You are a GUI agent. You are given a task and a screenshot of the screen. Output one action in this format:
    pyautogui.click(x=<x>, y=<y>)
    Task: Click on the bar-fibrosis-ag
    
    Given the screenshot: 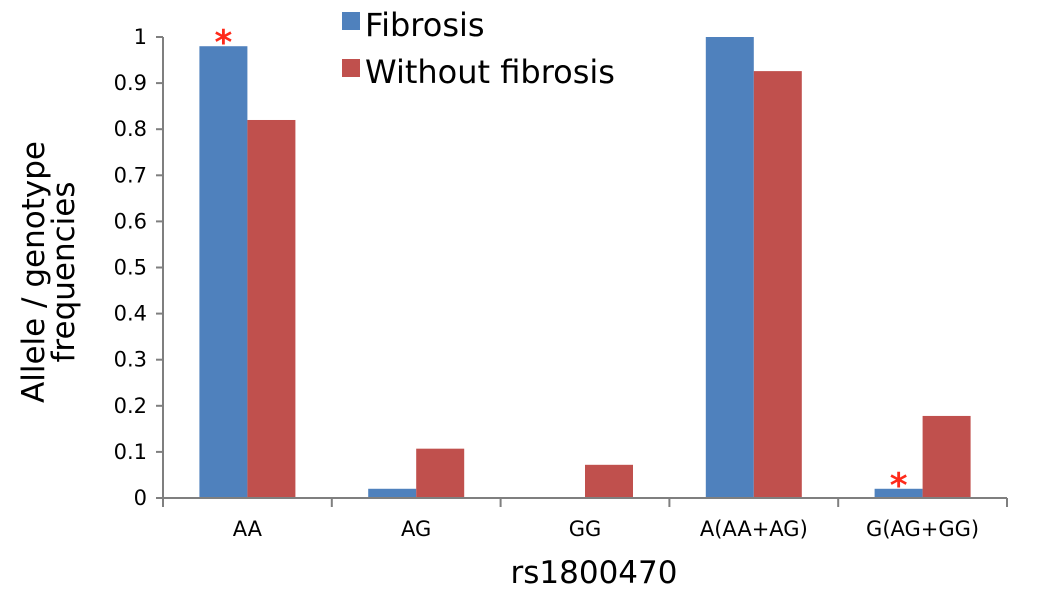 What is the action you would take?
    pyautogui.click(x=392, y=493)
    